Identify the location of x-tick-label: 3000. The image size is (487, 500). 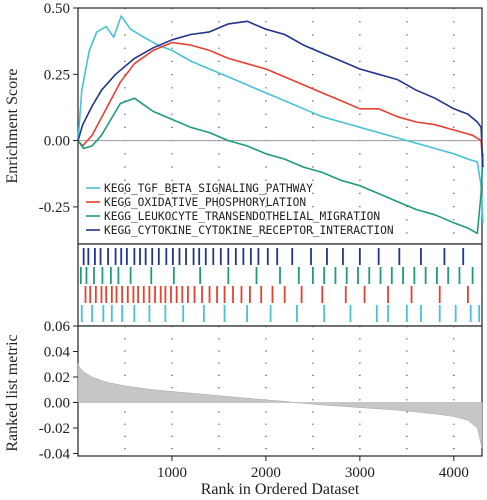
(360, 473).